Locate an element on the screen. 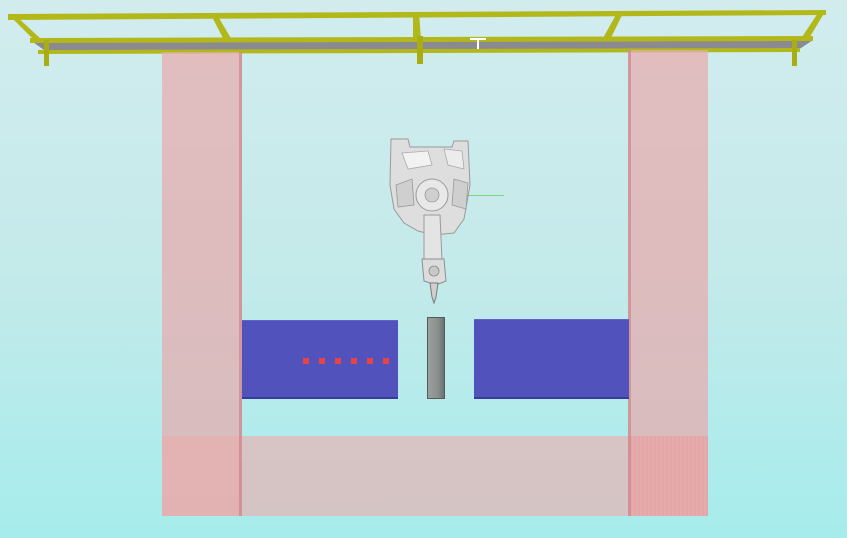 Image resolution: width=847 pixels, height=538 pixels. robot-upper-arm is located at coordinates (433, 238).